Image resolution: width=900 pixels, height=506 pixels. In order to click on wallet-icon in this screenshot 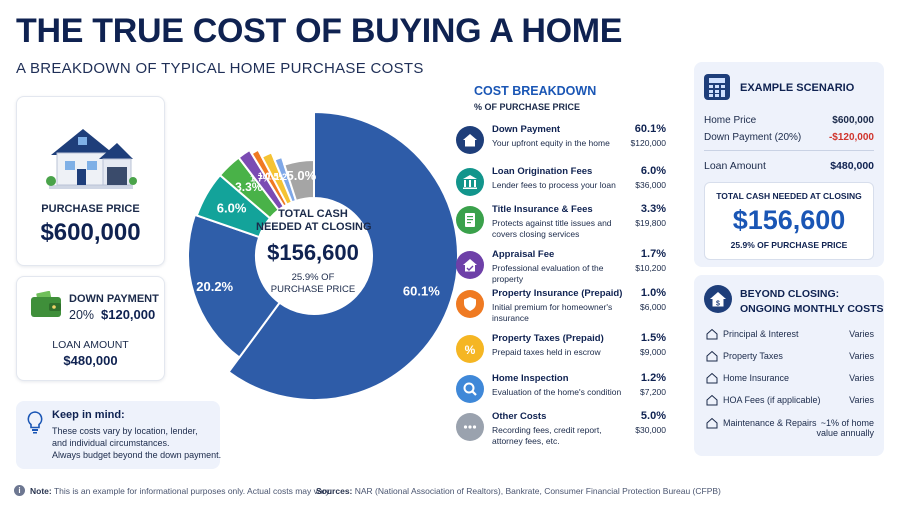, I will do `click(46, 304)`.